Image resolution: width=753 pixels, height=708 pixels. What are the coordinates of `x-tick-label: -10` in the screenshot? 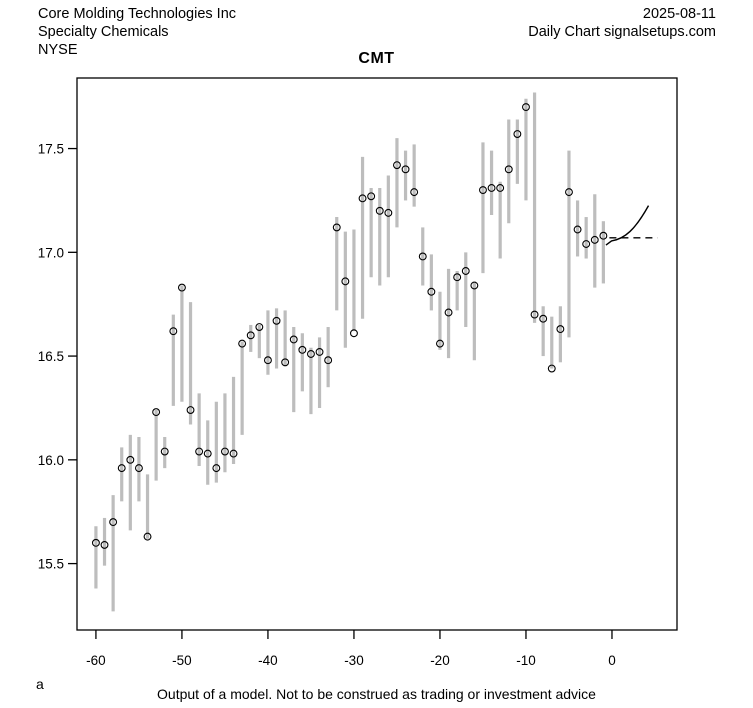 It's located at (526, 660).